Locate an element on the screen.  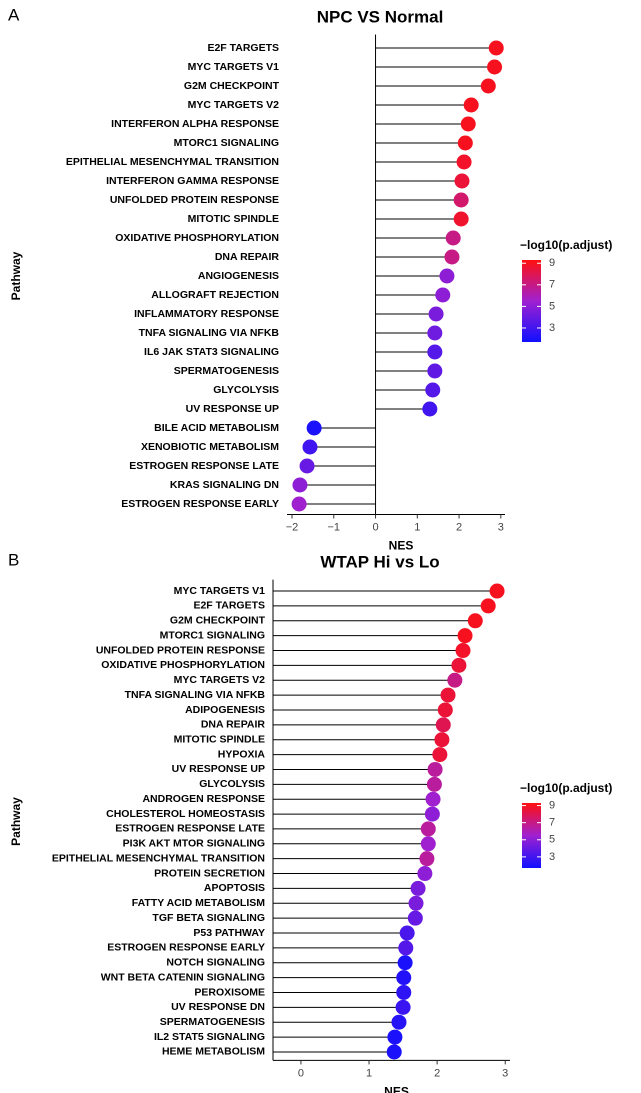
y-tick-label: ADIPOGENESIS is located at coordinates (225, 710).